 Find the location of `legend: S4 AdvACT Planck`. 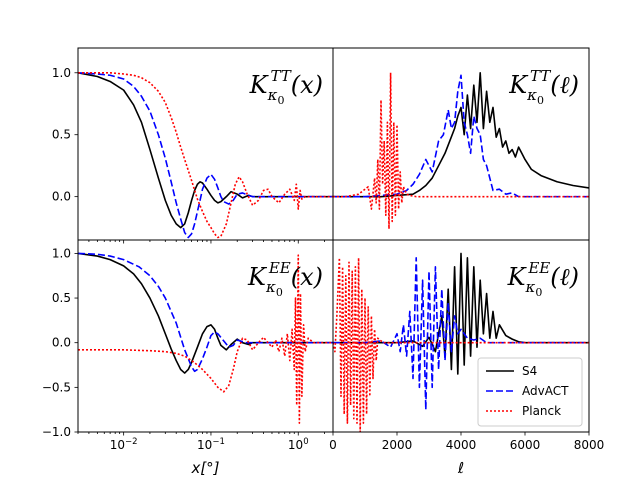

legend: S4 AdvACT Planck is located at coordinates (530, 392).